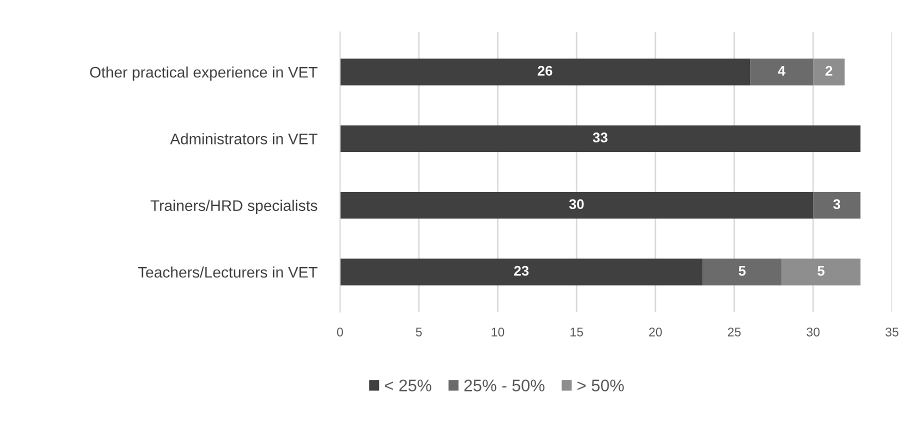 Image resolution: width=917 pixels, height=421 pixels. I want to click on x-tick-label: 20, so click(655, 332).